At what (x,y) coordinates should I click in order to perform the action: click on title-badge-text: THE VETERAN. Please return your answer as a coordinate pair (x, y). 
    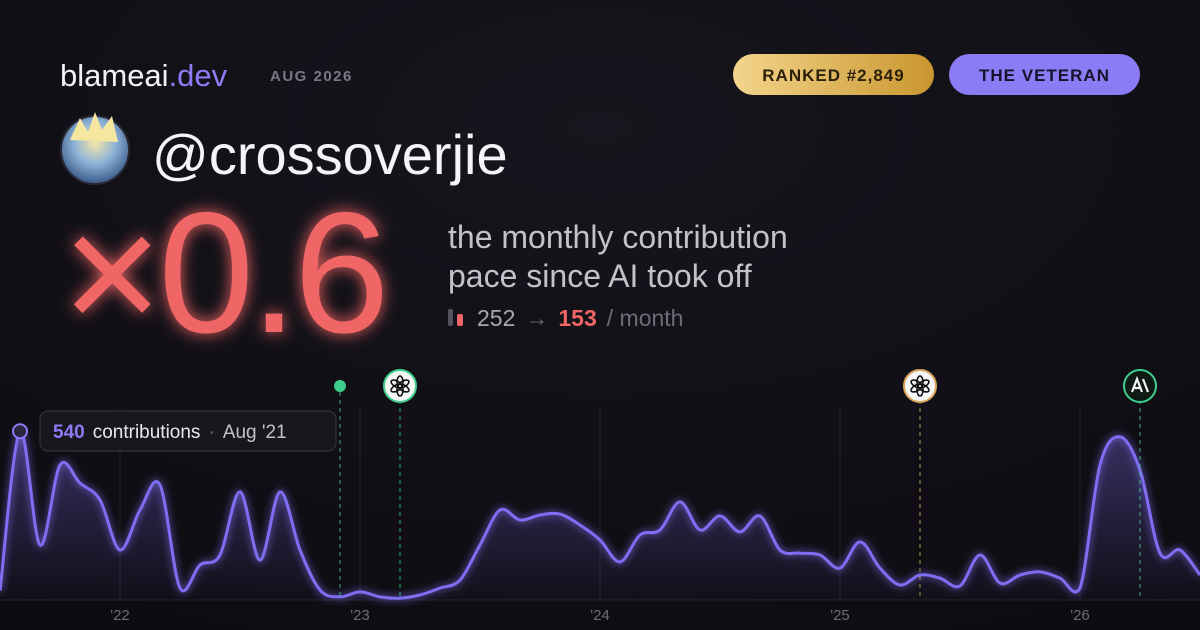
    Looking at the image, I should click on (1044, 75).